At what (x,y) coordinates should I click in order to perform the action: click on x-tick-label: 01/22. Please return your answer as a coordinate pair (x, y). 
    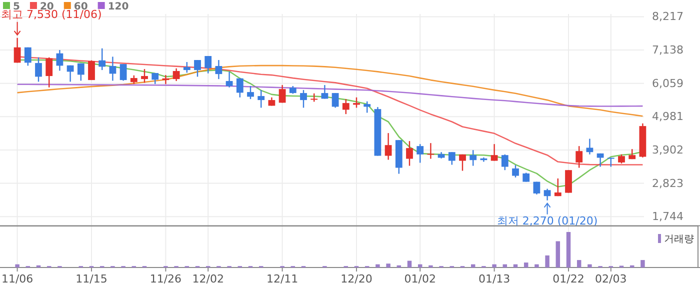
    Looking at the image, I should click on (568, 279).